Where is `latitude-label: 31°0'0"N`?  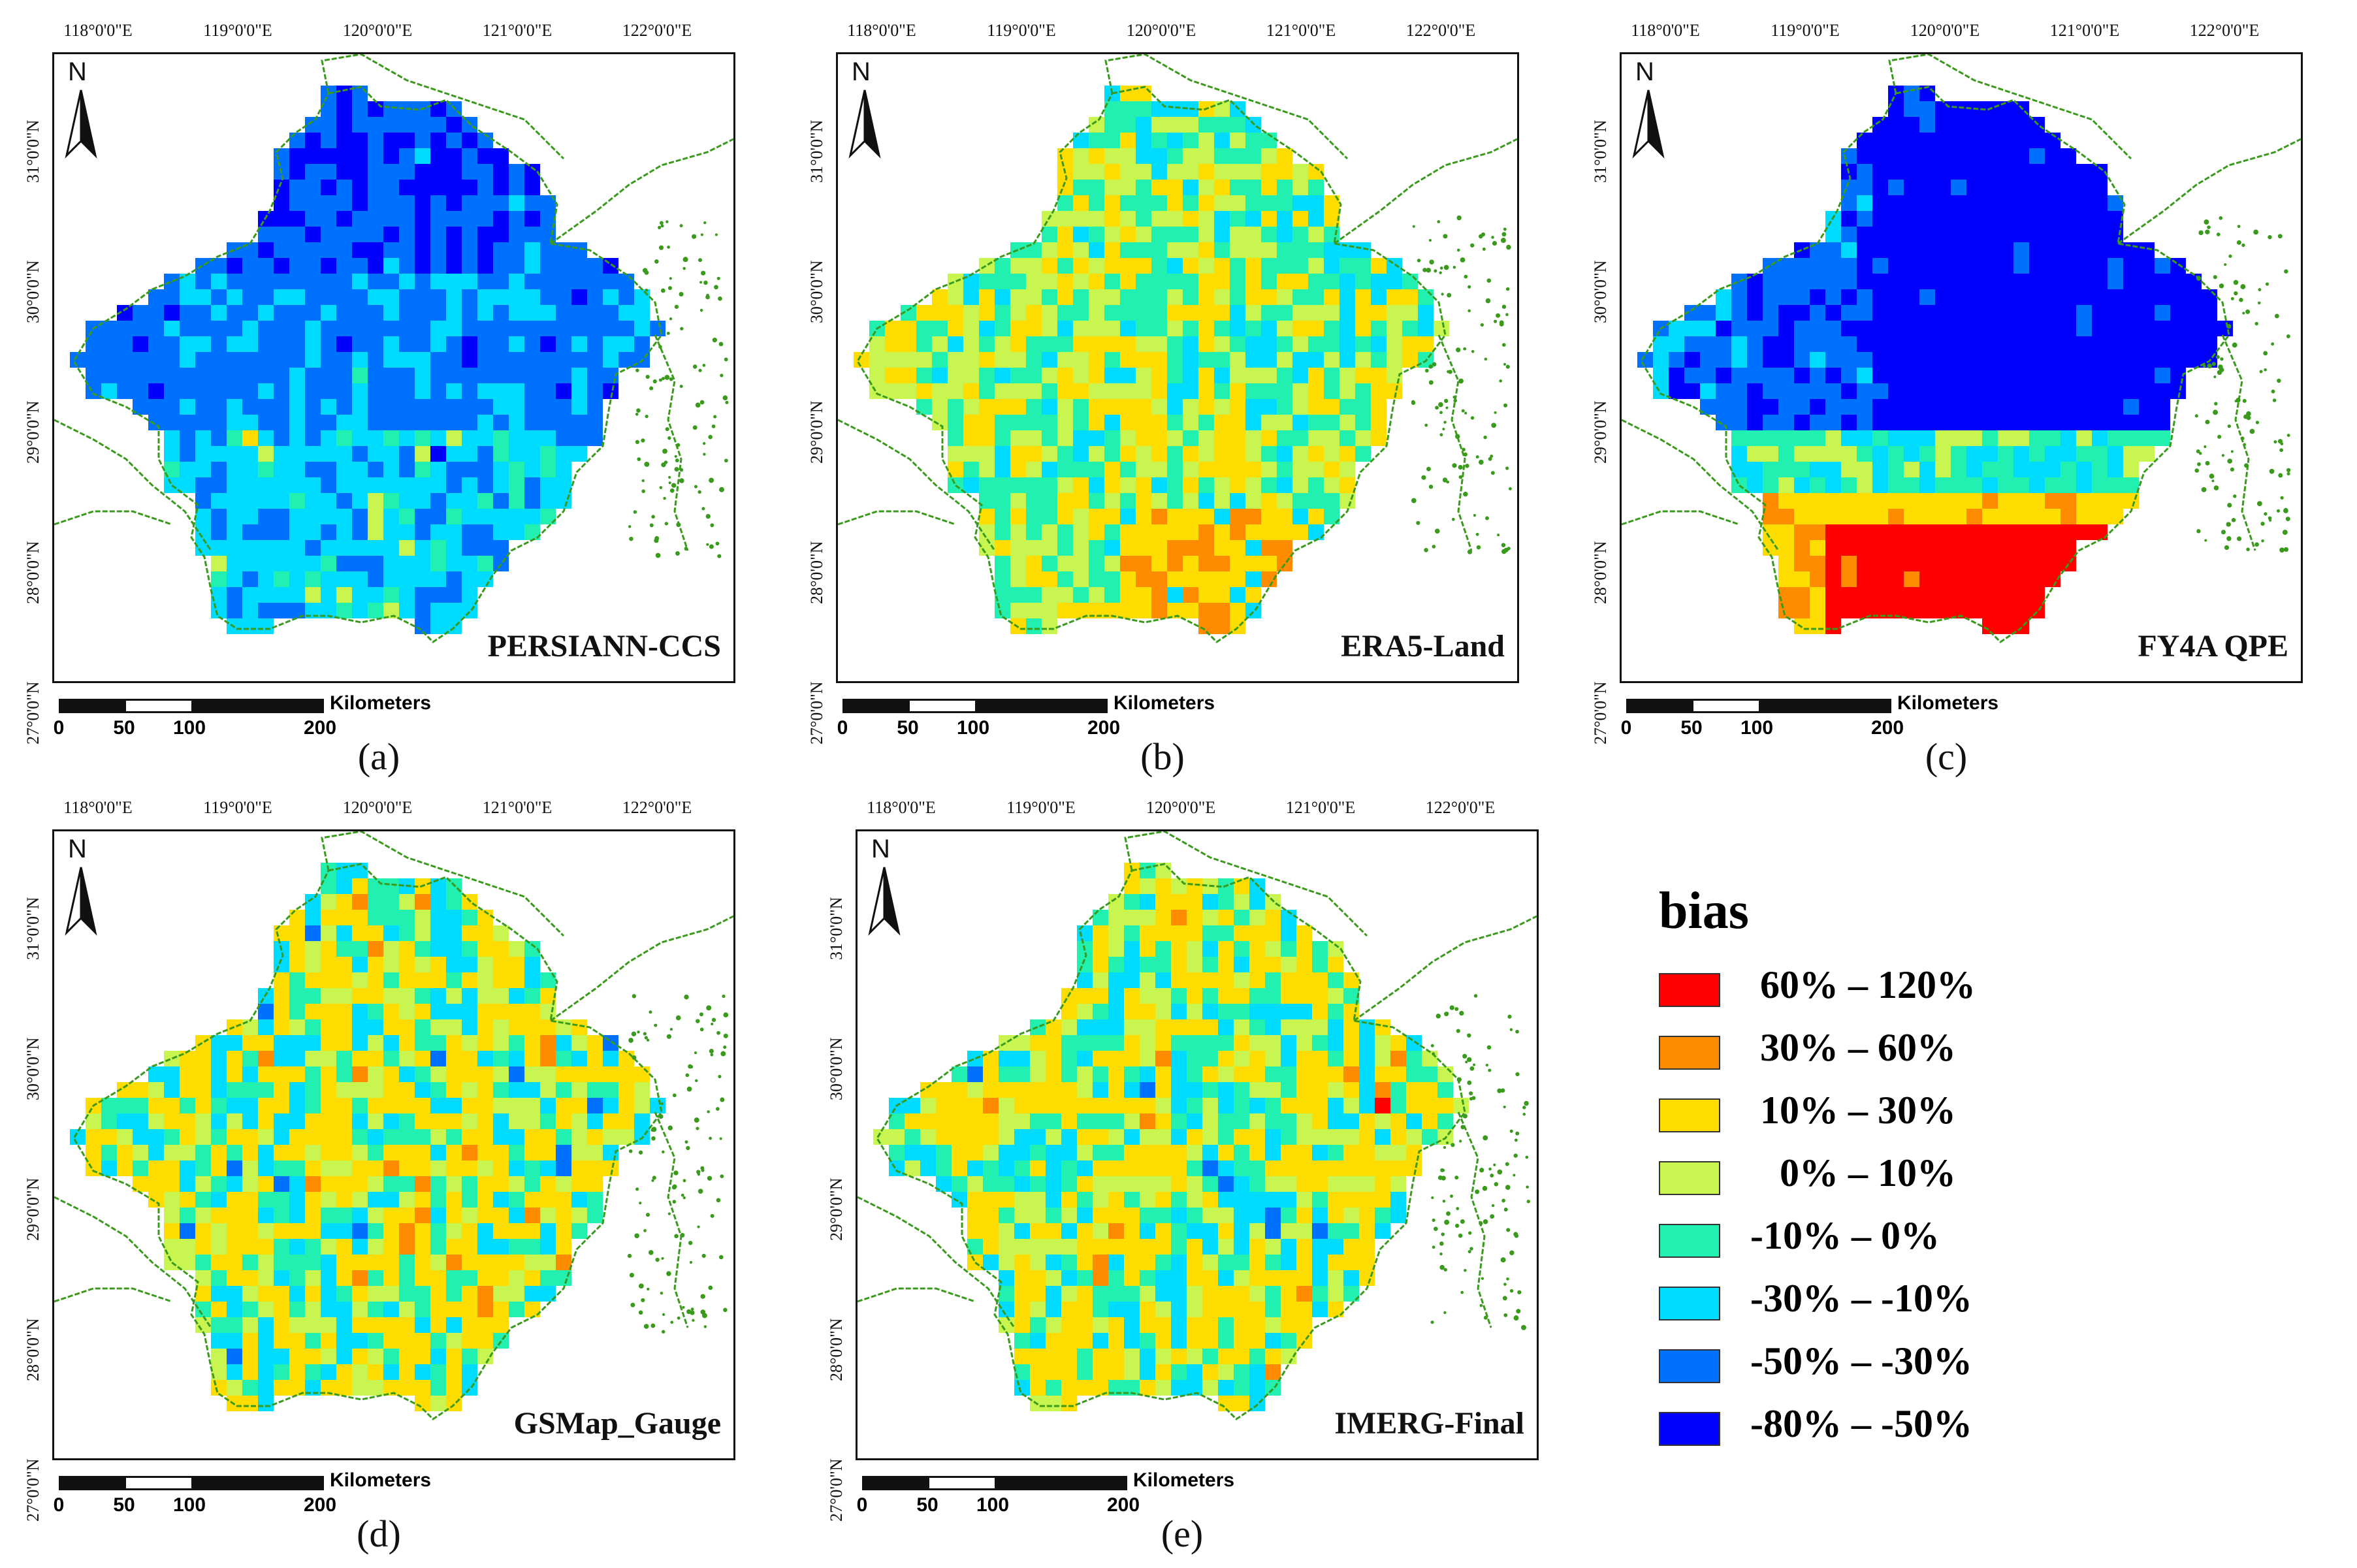 latitude-label: 31°0'0"N is located at coordinates (33, 928).